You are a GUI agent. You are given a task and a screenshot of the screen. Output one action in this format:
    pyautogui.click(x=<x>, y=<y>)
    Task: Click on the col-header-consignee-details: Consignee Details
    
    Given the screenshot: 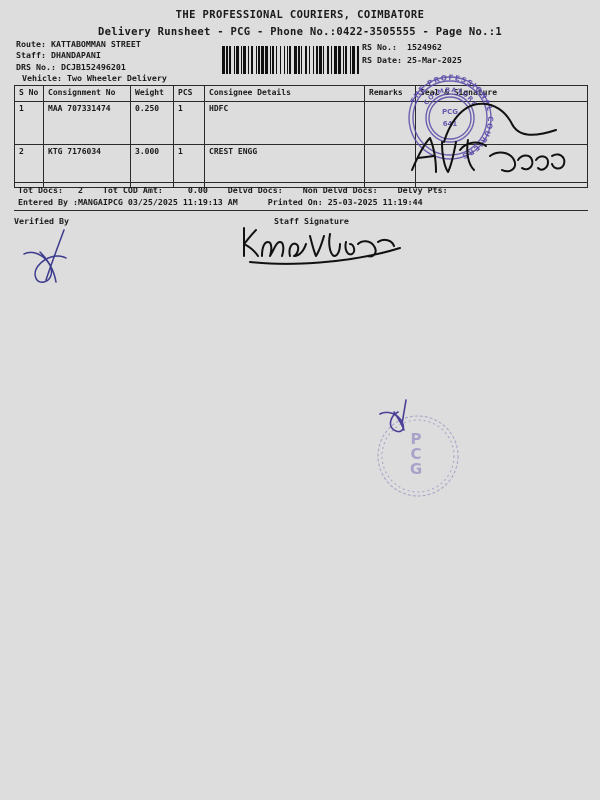 What is the action you would take?
    pyautogui.click(x=284, y=93)
    